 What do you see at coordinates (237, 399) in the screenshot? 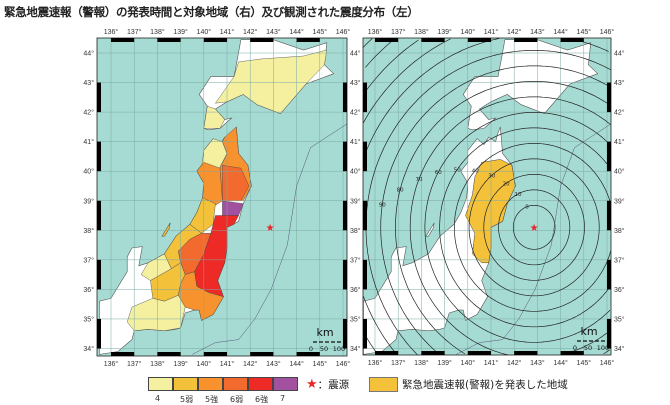
I see `intensity-label: 6弱` at bounding box center [237, 399].